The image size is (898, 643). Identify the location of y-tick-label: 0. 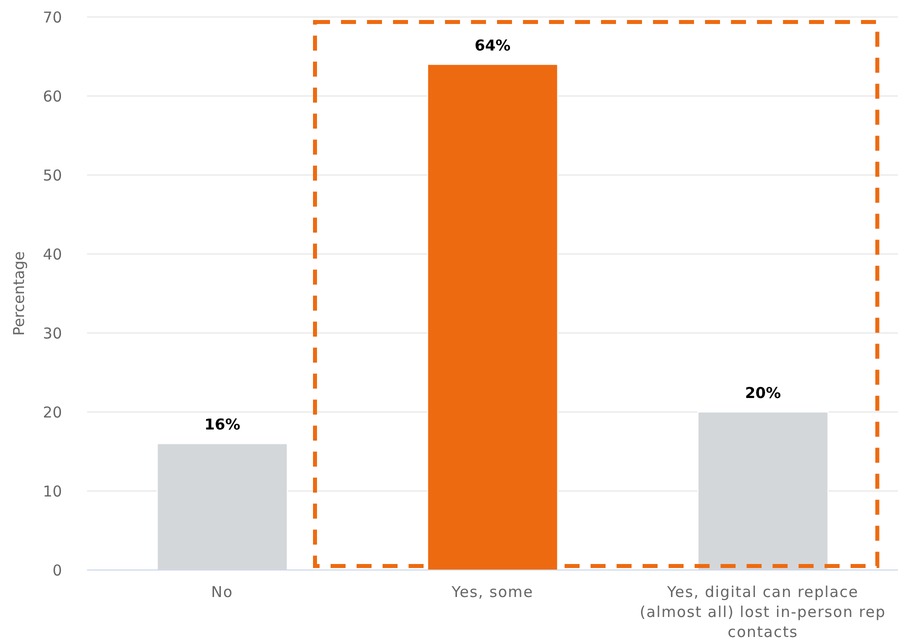
(57, 570).